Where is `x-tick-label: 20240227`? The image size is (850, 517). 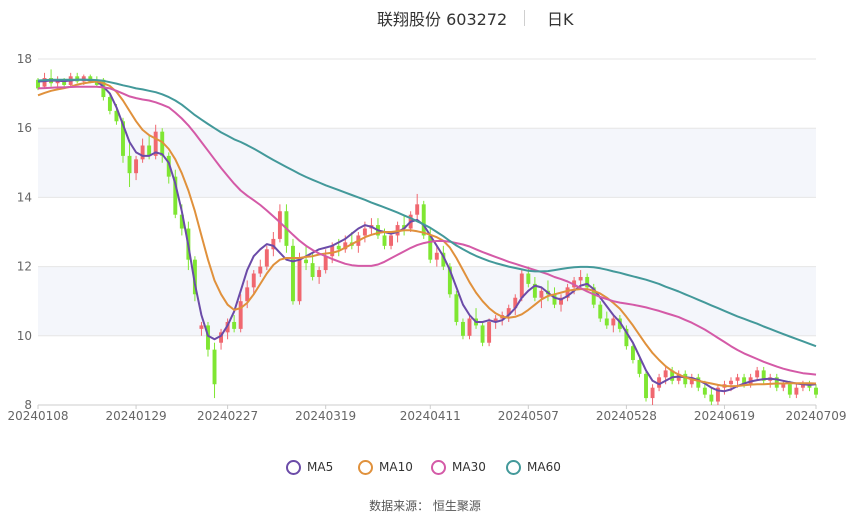
x-tick-label: 20240227 is located at coordinates (227, 416).